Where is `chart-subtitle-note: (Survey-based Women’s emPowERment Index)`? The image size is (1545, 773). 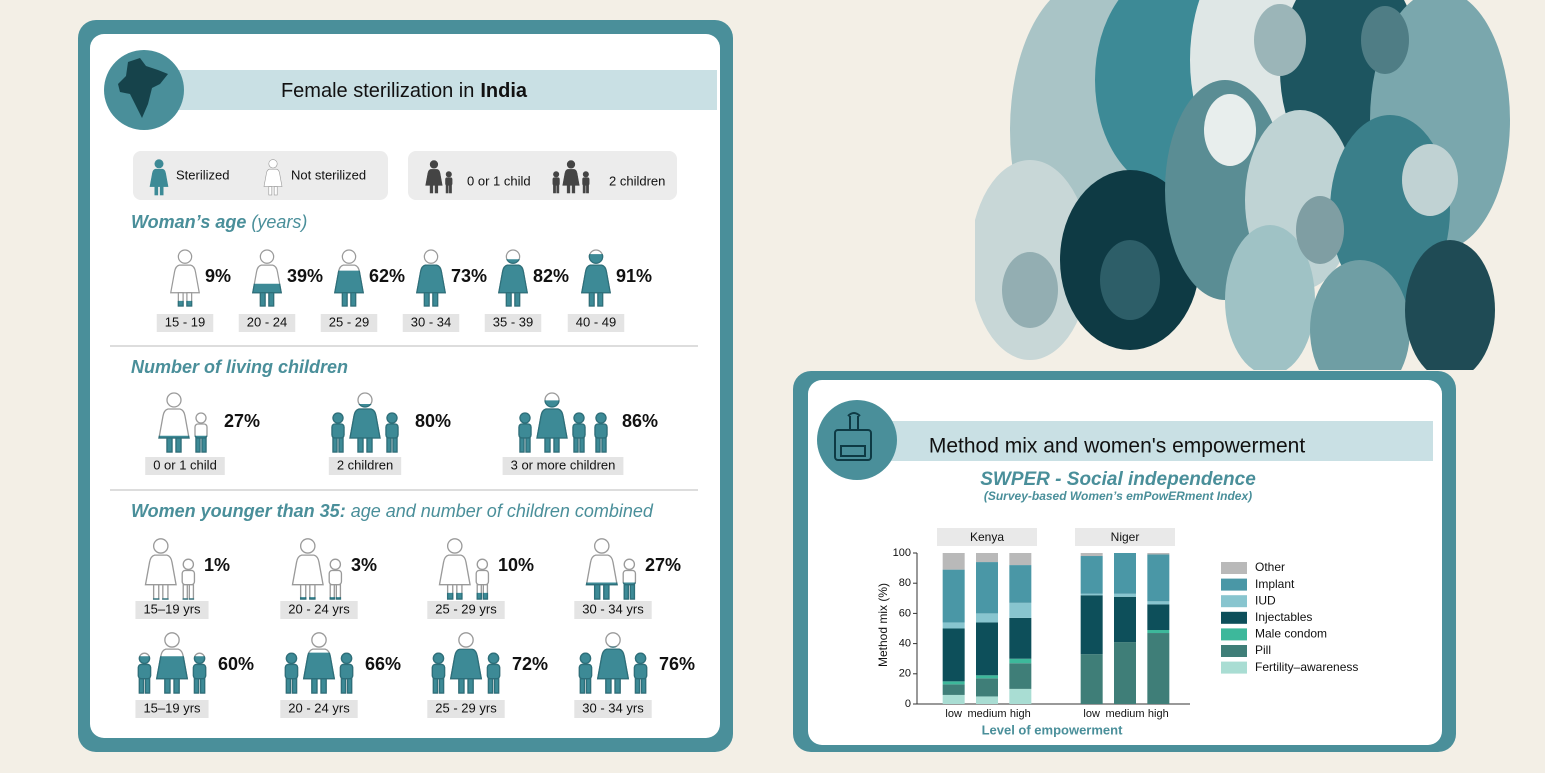
chart-subtitle-note: (Survey-based Women’s emPowERment Index) is located at coordinates (1118, 496).